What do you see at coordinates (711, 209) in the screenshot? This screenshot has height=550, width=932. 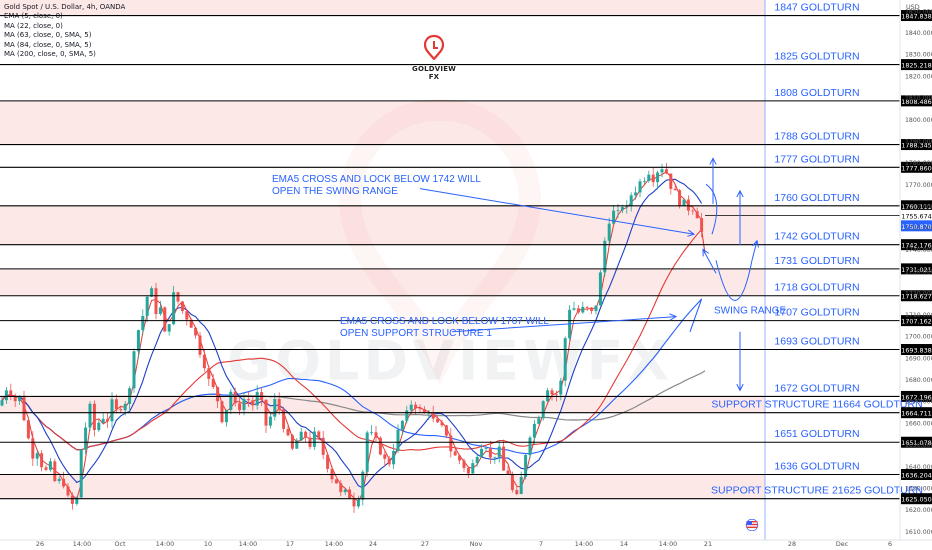 I see `swing-curve-top` at bounding box center [711, 209].